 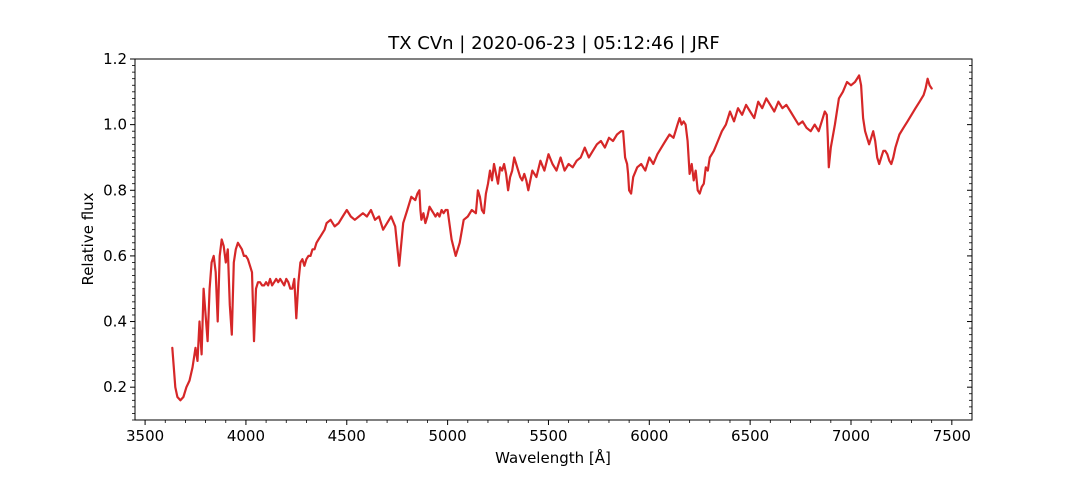 I want to click on y-tick-label-3: 0.8, so click(x=115, y=190).